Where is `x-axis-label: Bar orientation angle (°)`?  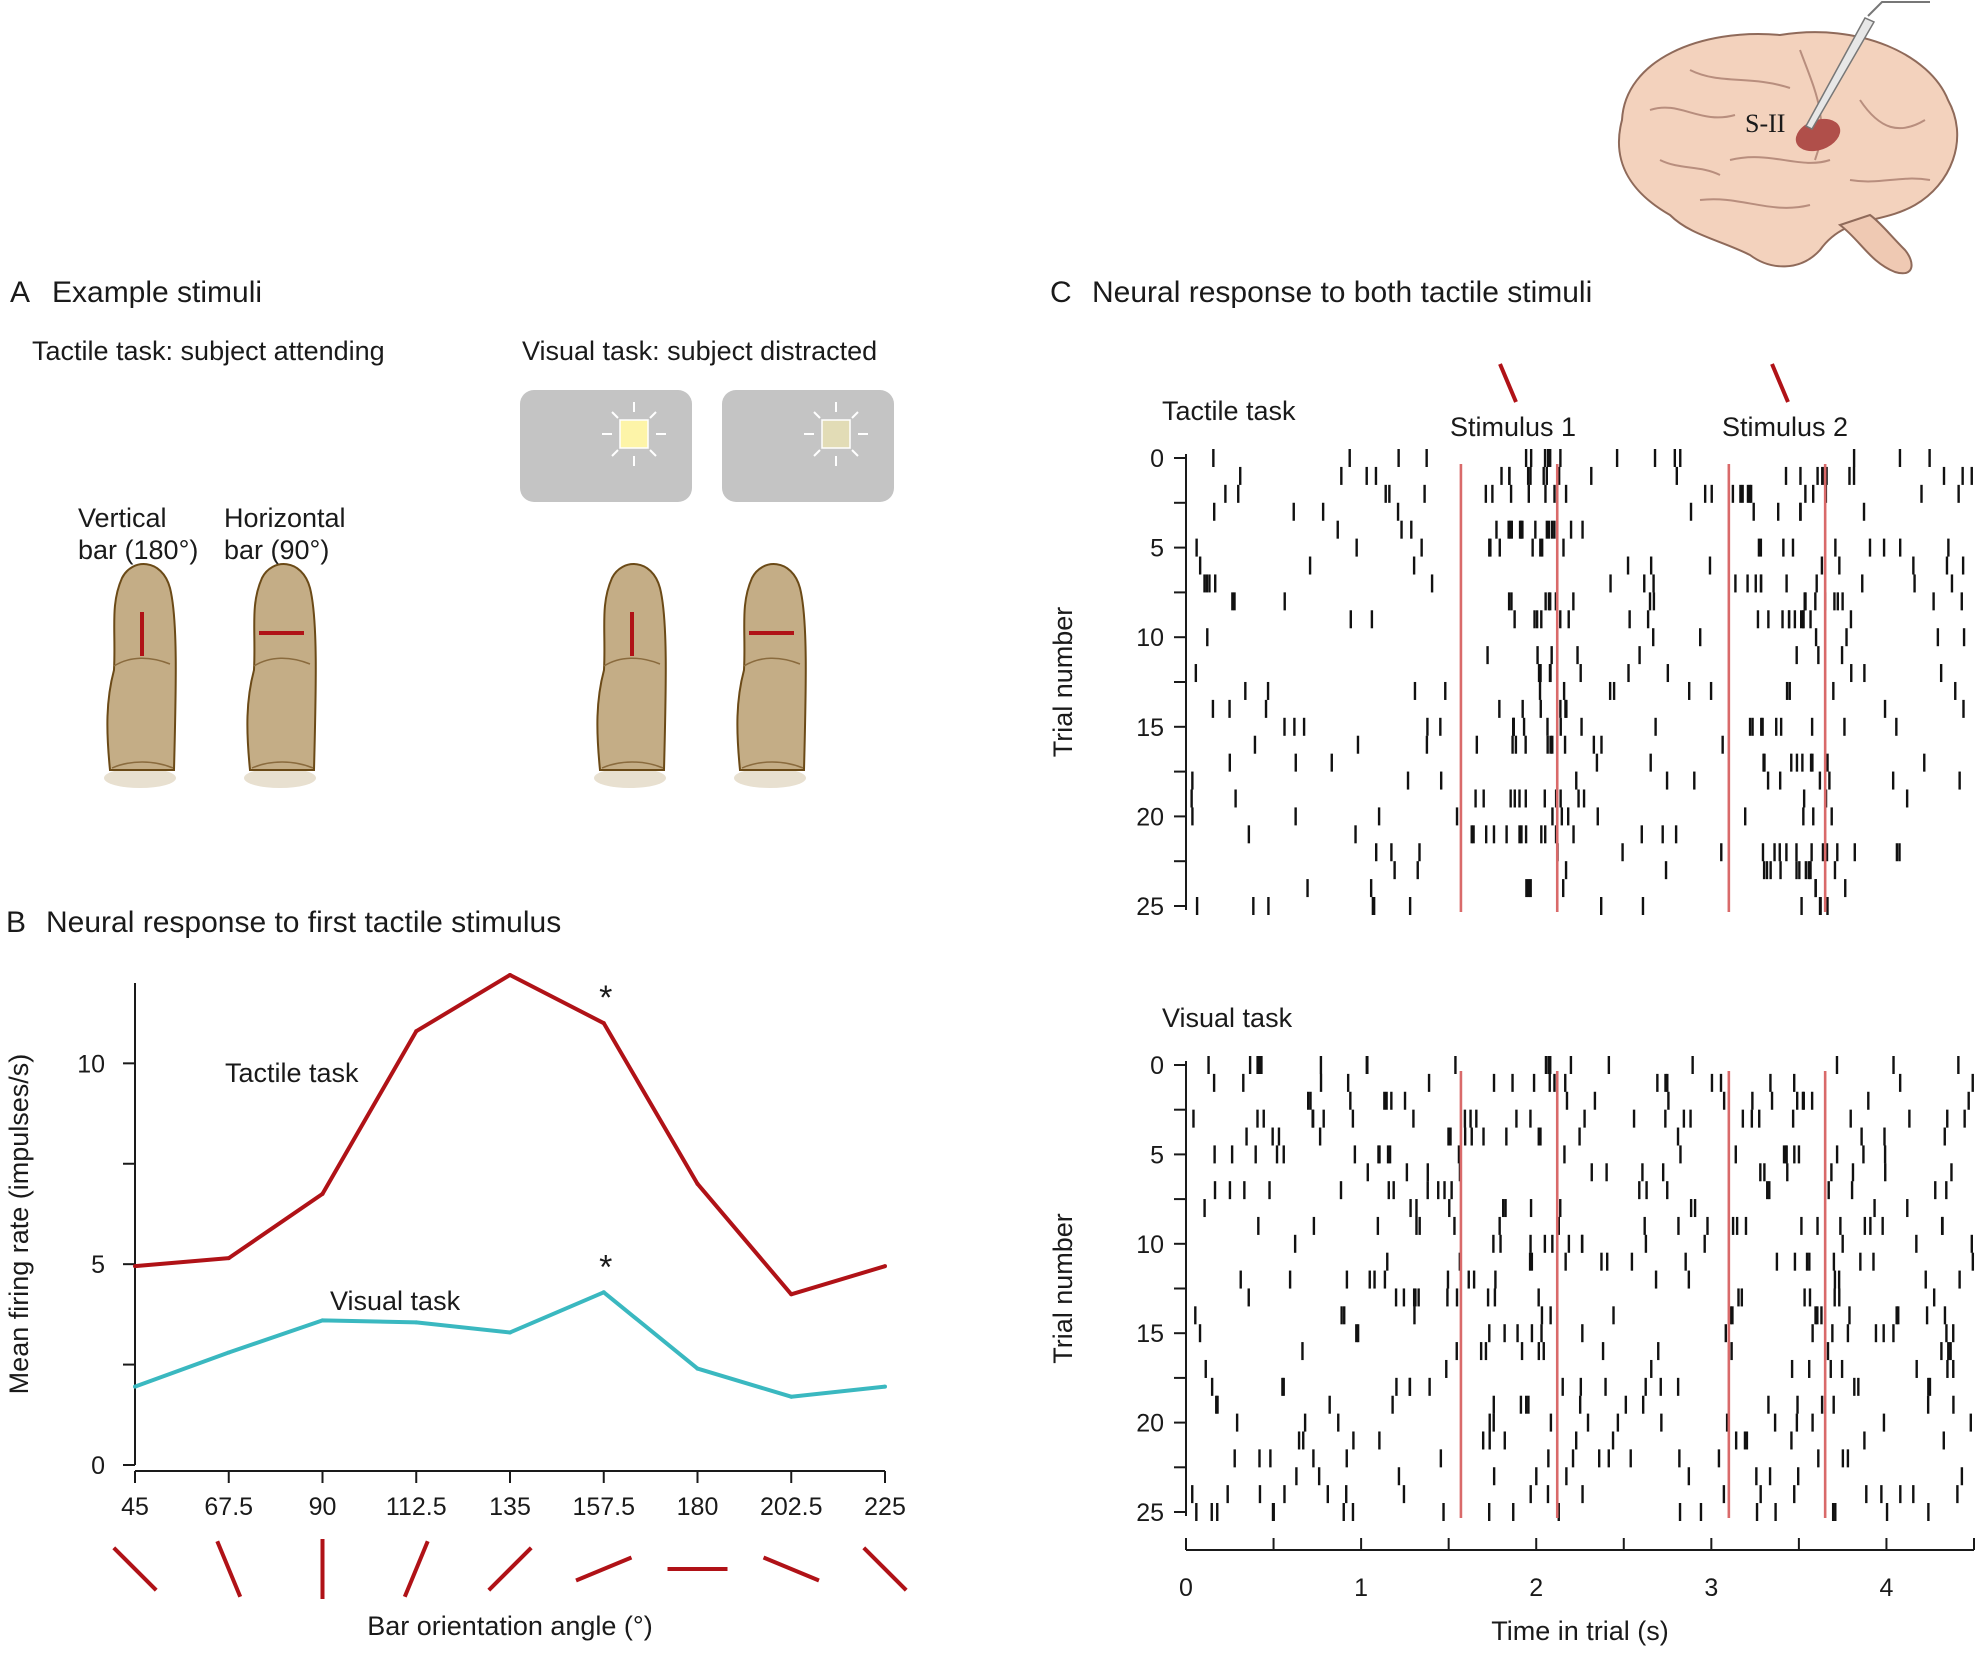 x-axis-label: Bar orientation angle (°) is located at coordinates (509, 1626).